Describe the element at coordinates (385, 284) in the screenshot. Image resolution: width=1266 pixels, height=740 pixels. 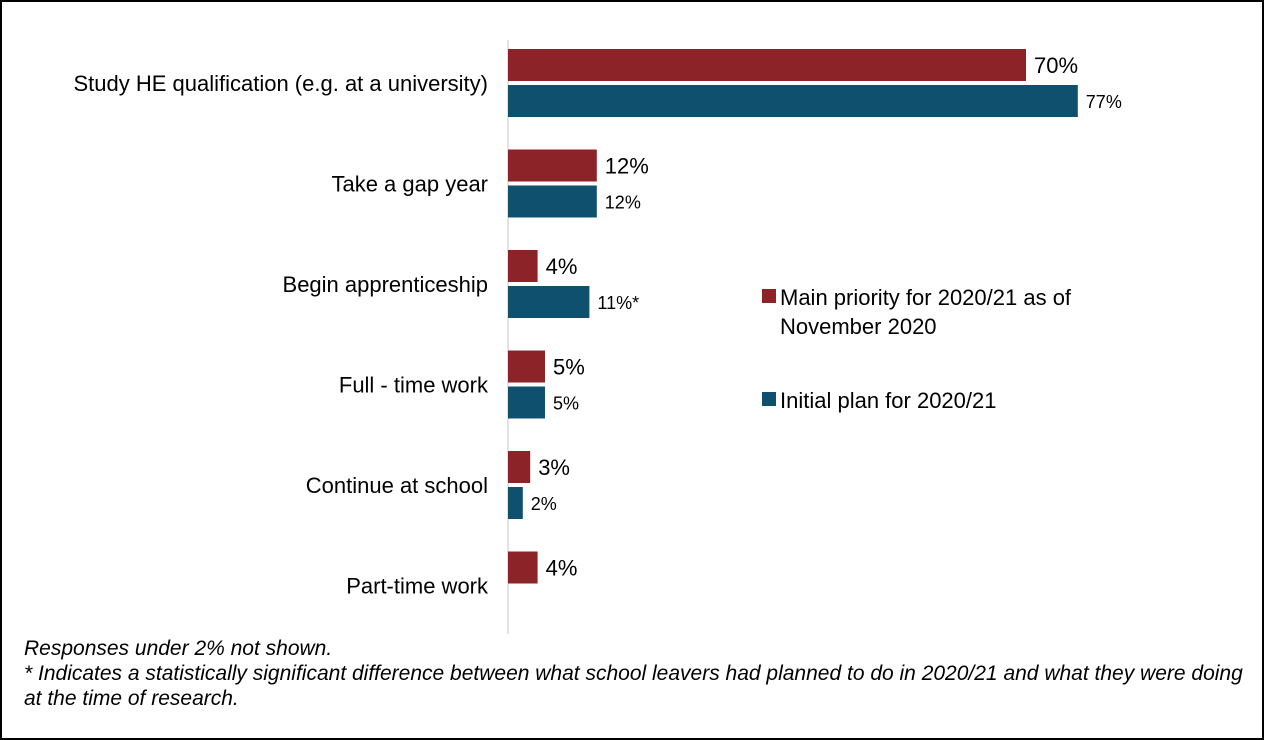
I see `category-label-begin-apprenticeship: Begin apprenticeship` at that location.